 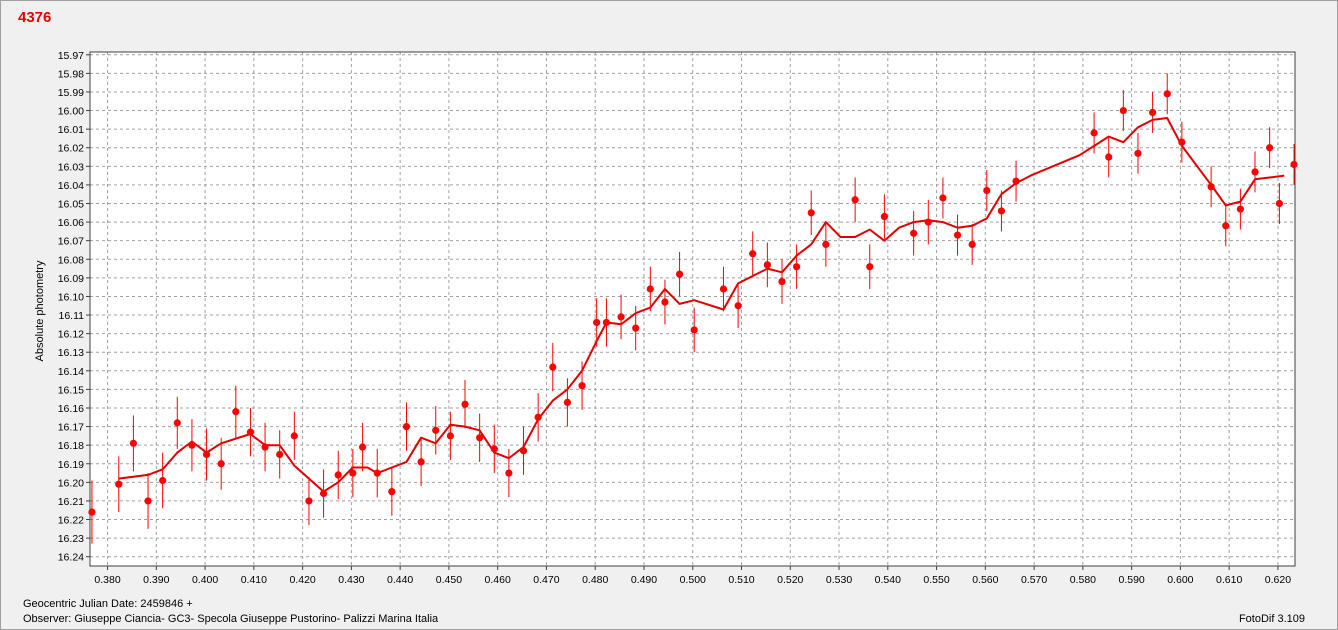 I want to click on x-tick-label: 0.410, so click(x=254, y=580).